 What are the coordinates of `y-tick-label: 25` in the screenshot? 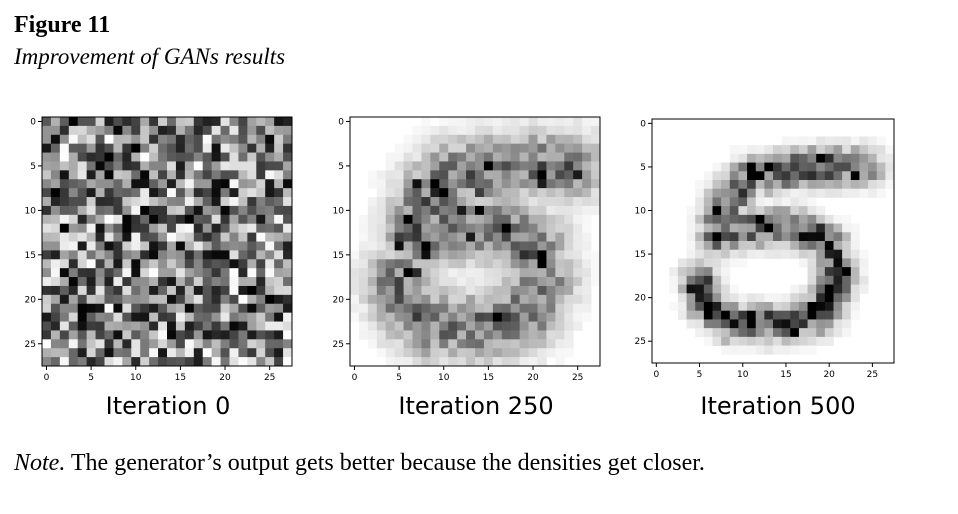 It's located at (30, 345).